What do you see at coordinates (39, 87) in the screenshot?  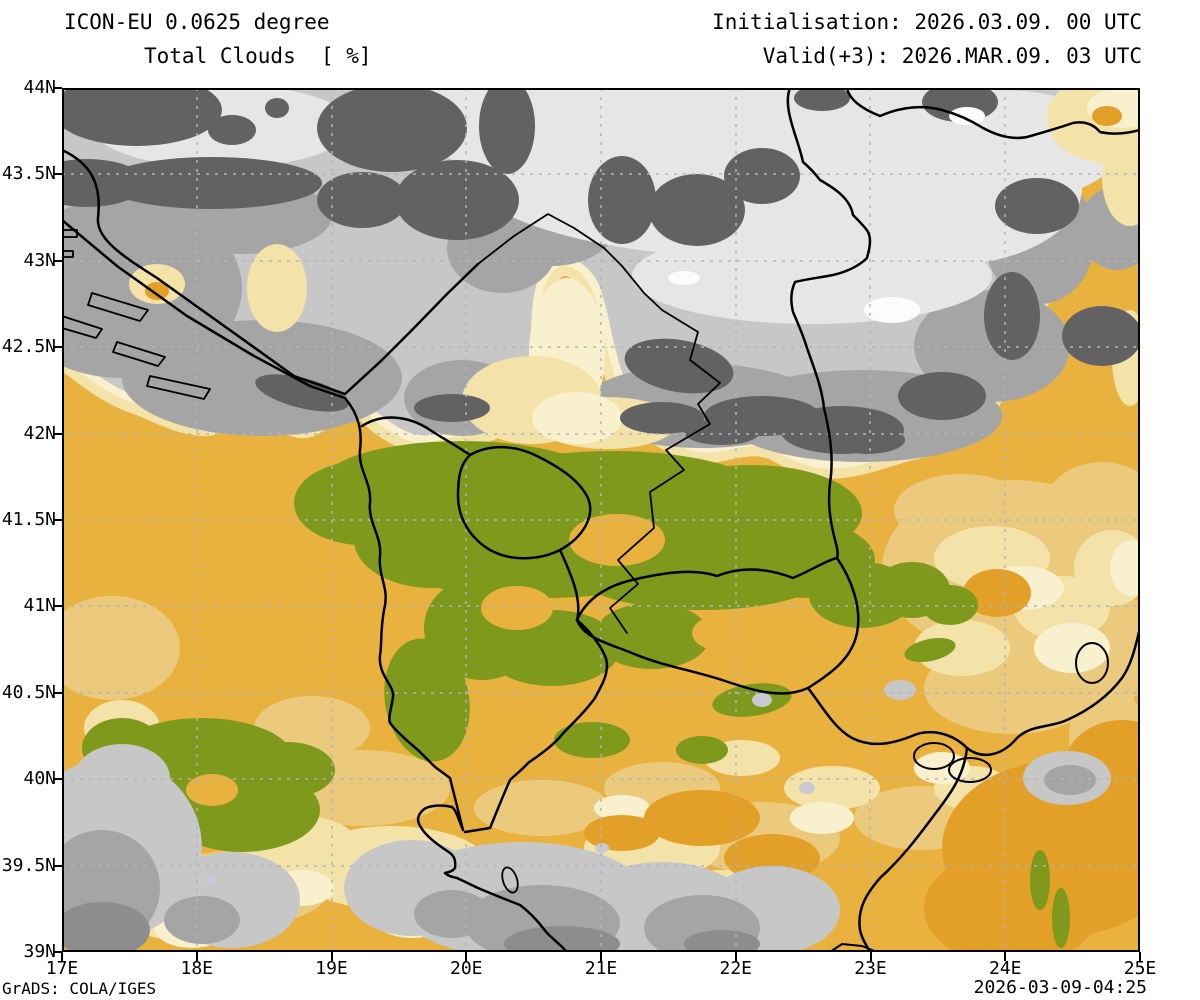 I see `lat-tick-label: 44N` at bounding box center [39, 87].